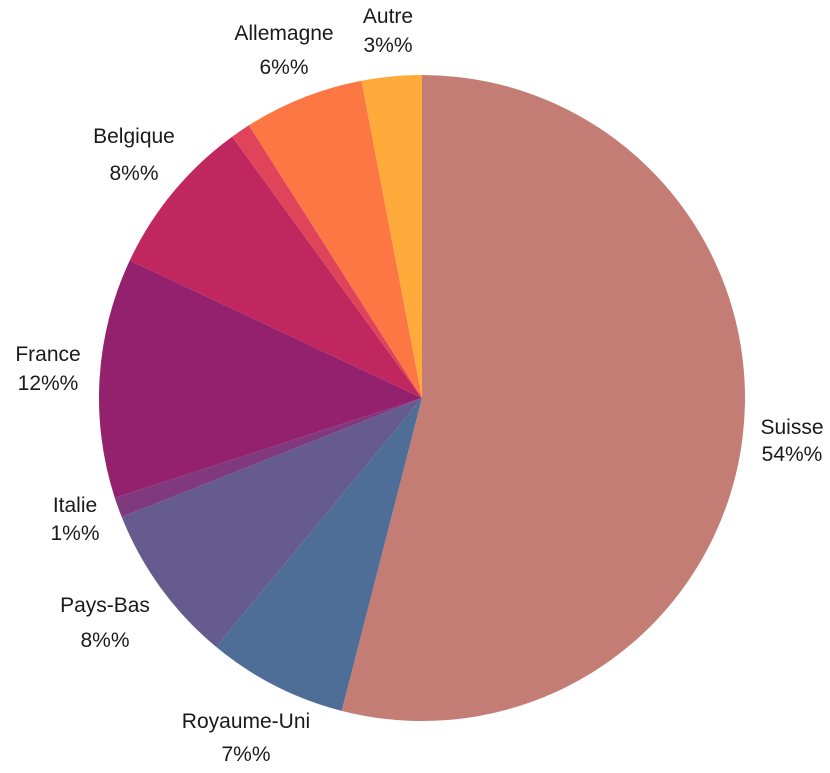 This screenshot has height=773, width=830. Describe the element at coordinates (388, 16) in the screenshot. I see `slice-name-label: Autre` at that location.